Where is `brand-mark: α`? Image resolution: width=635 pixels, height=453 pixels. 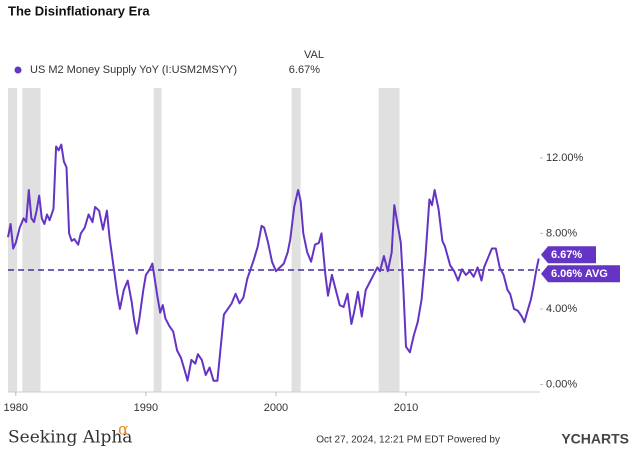 brand-mark: α is located at coordinates (123, 429).